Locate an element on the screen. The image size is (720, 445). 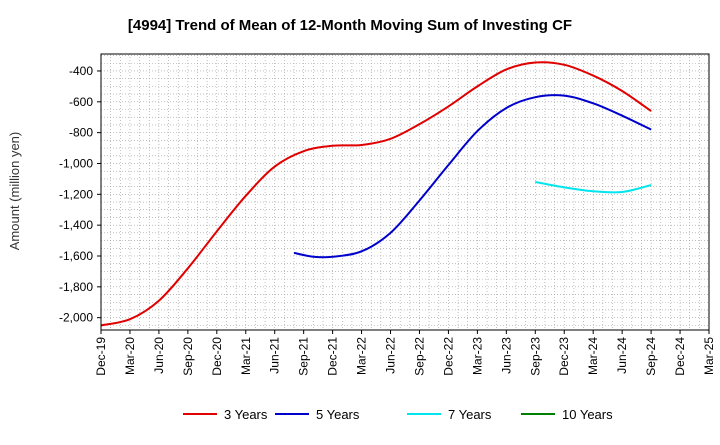
legend-label-10-years: 10 Years is located at coordinates (587, 414).